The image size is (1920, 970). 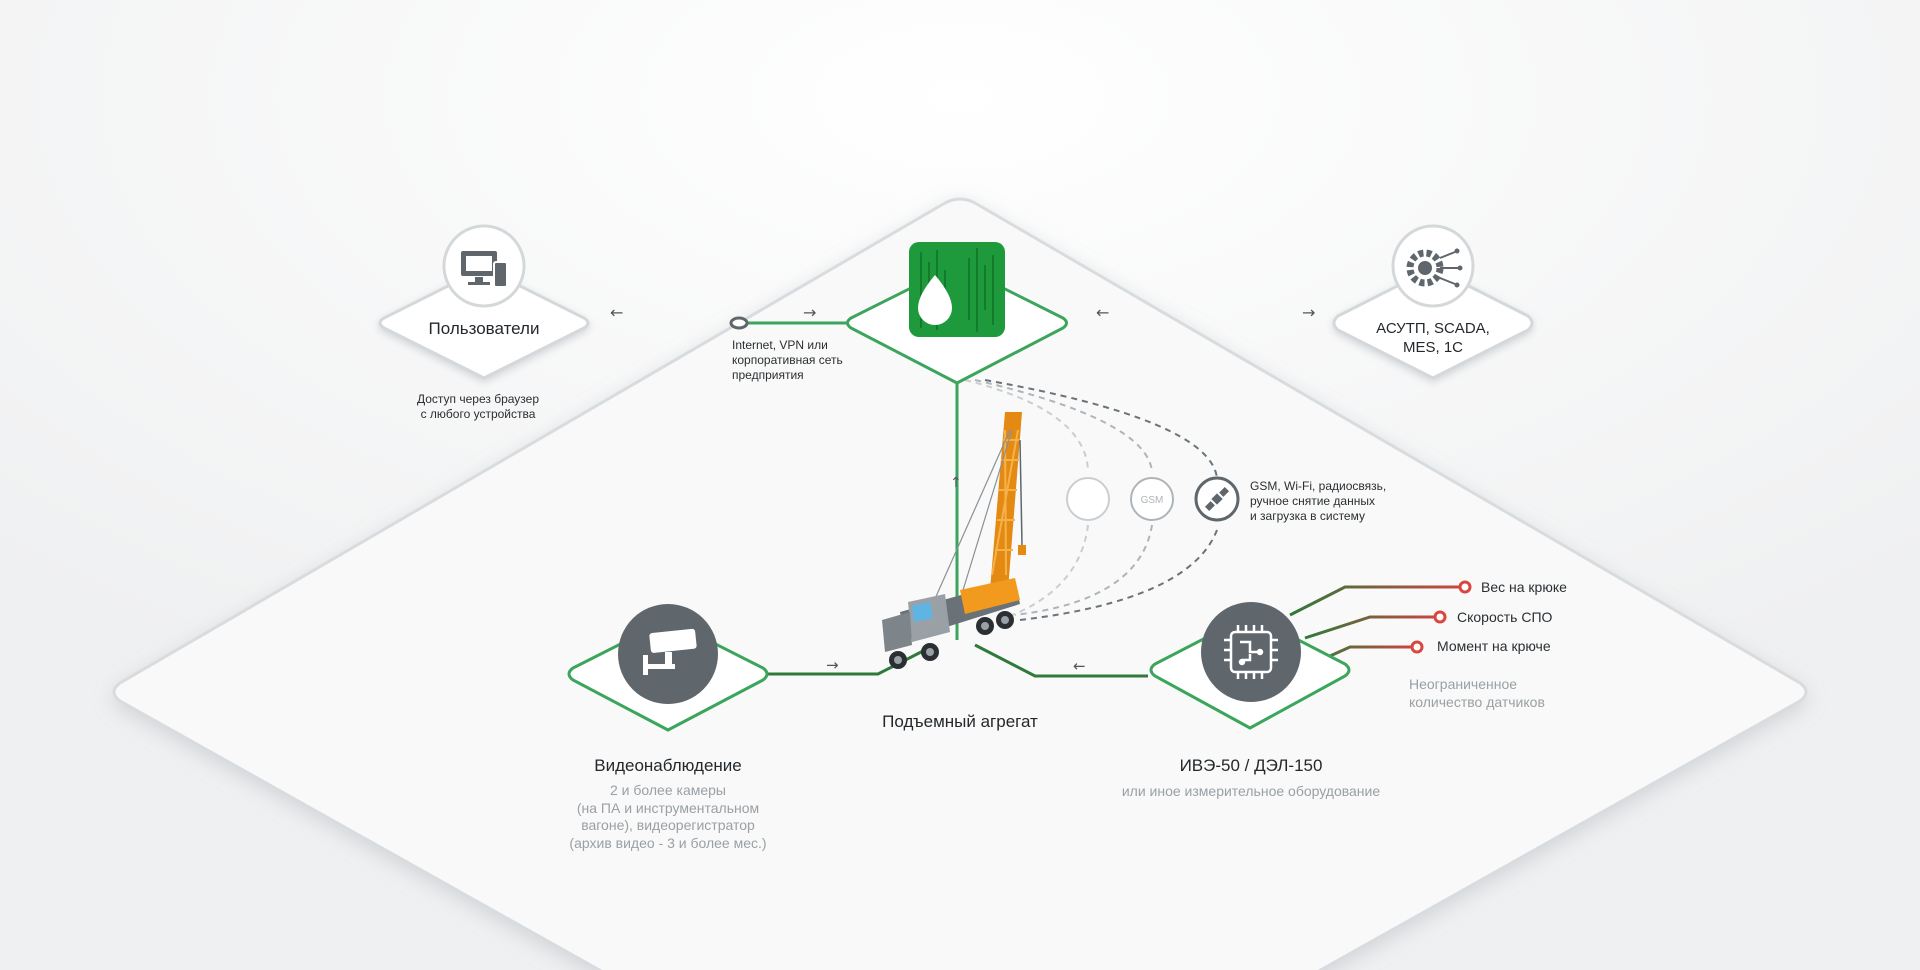 What do you see at coordinates (1524, 587) in the screenshot?
I see `sensor-item-weight: Вес на крюке` at bounding box center [1524, 587].